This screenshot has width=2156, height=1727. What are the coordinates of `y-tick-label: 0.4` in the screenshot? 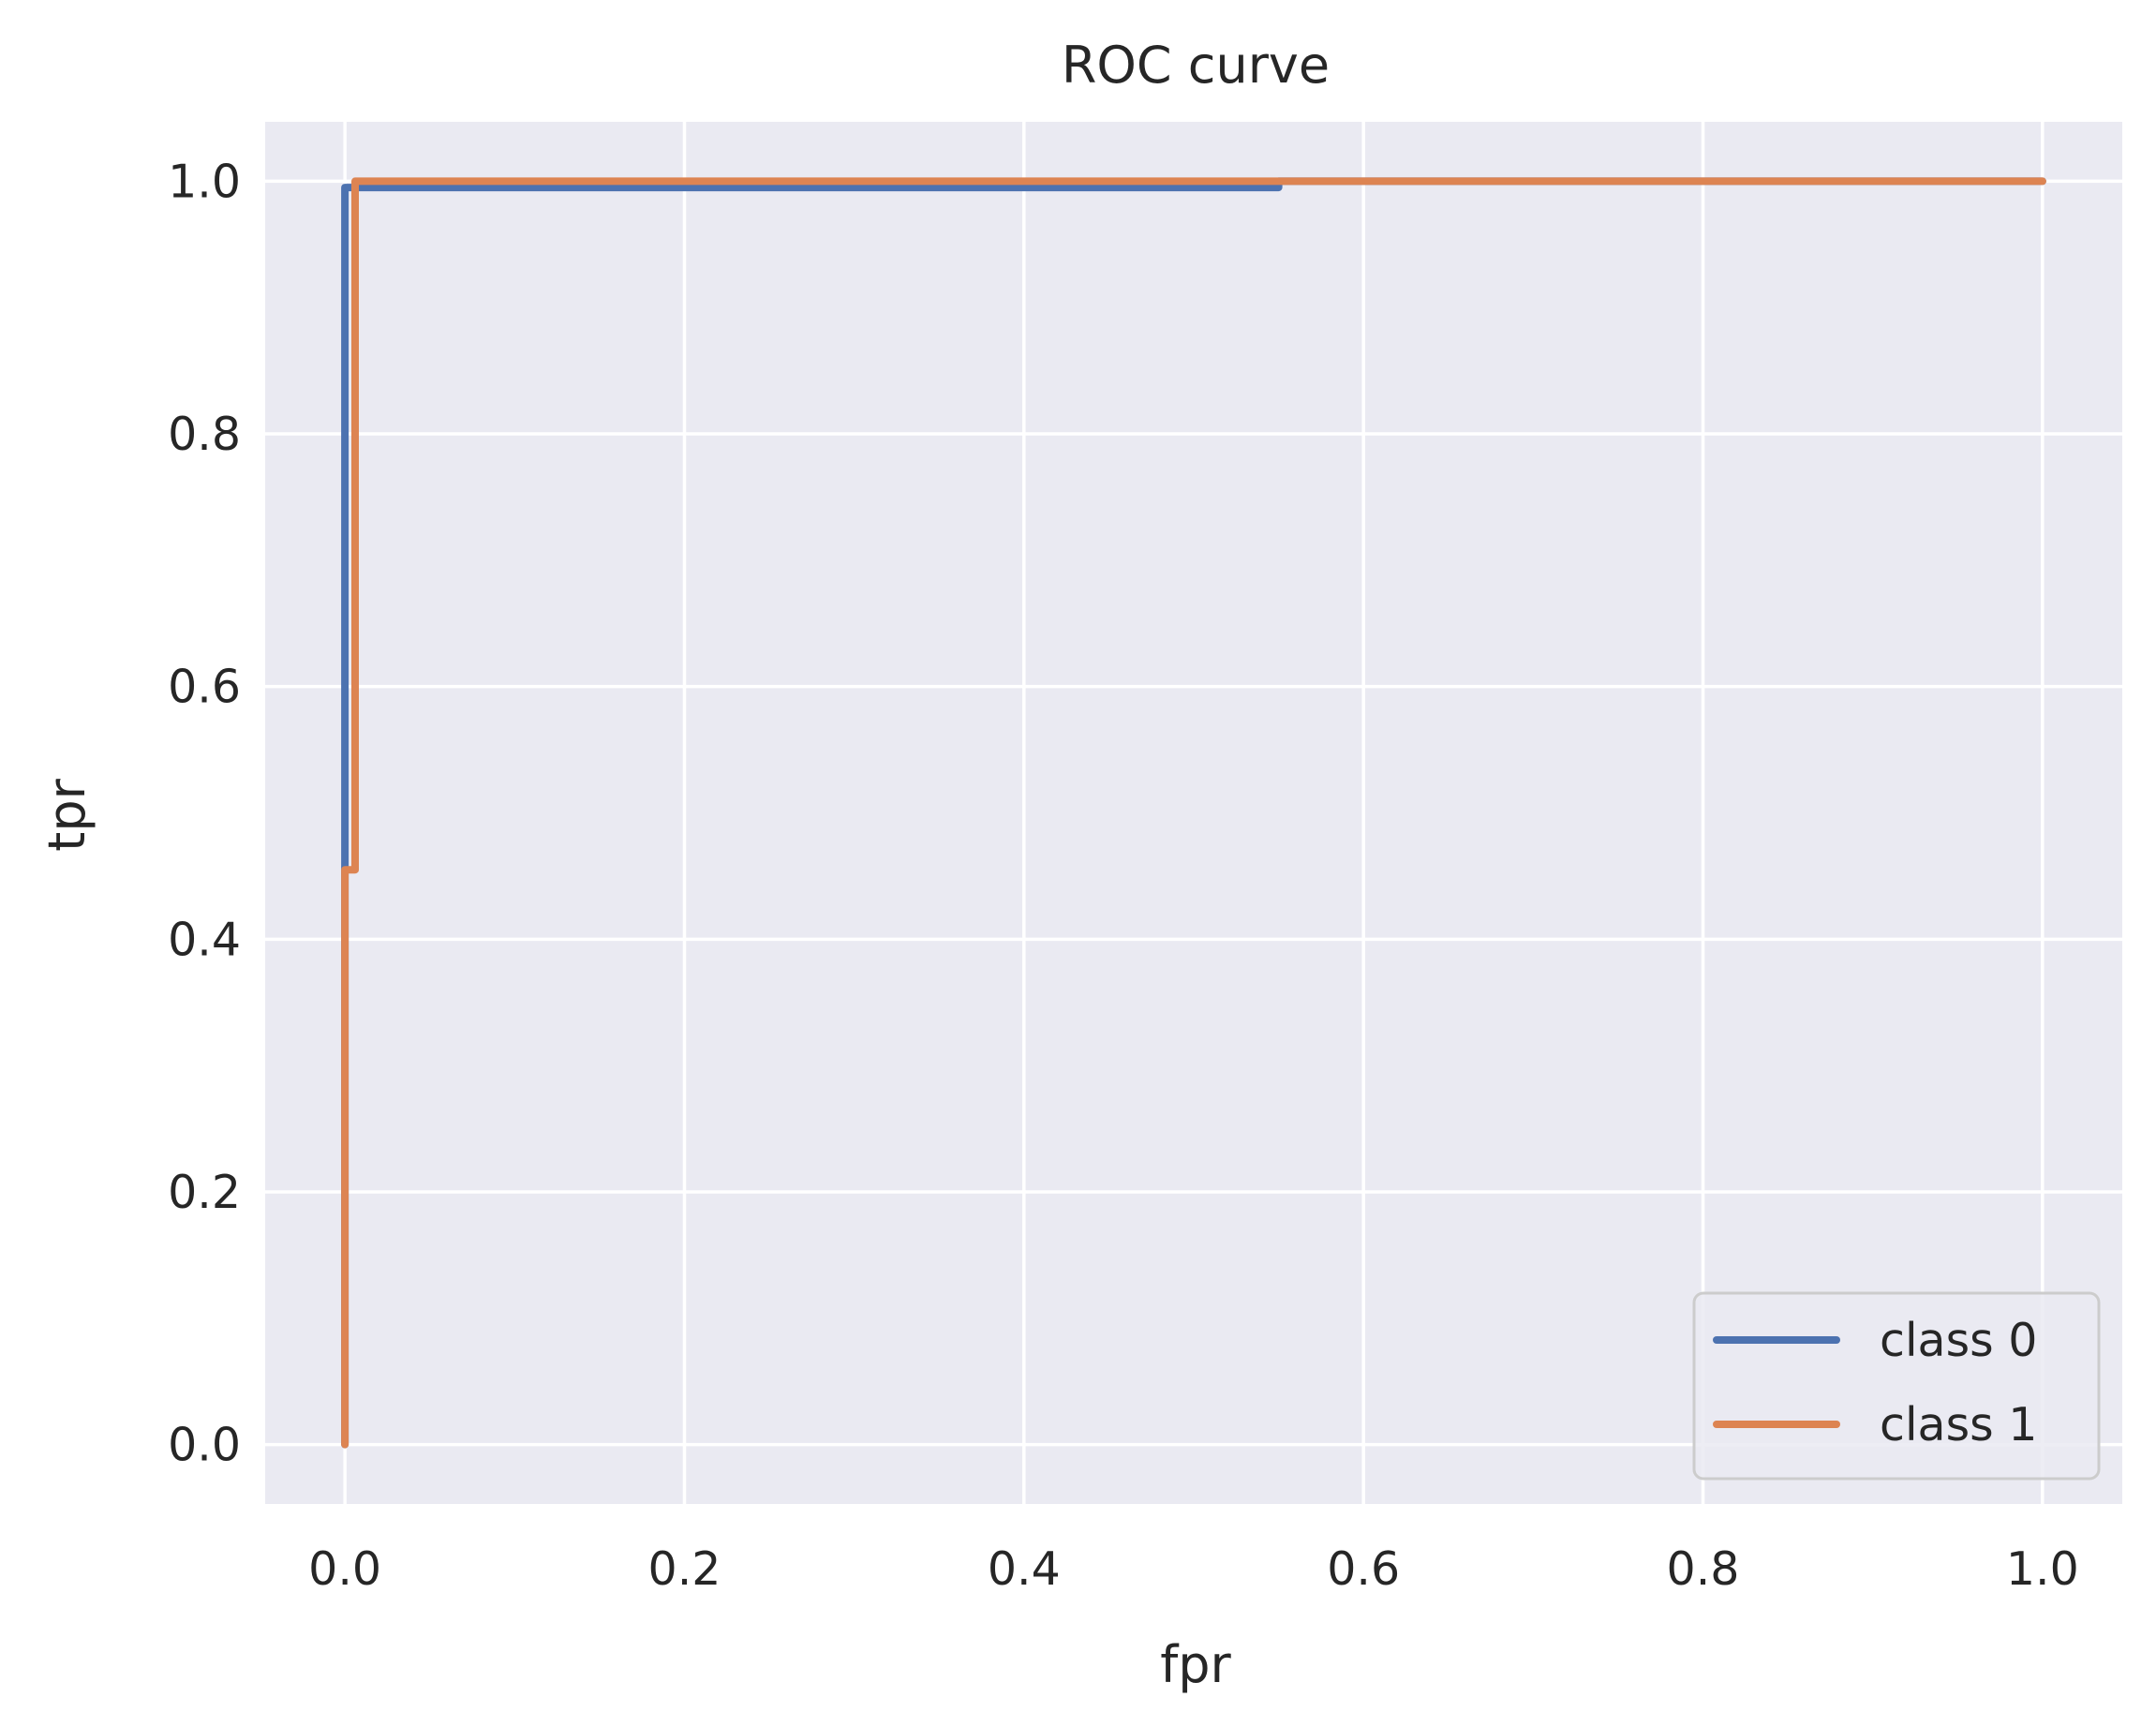 It's located at (204, 940).